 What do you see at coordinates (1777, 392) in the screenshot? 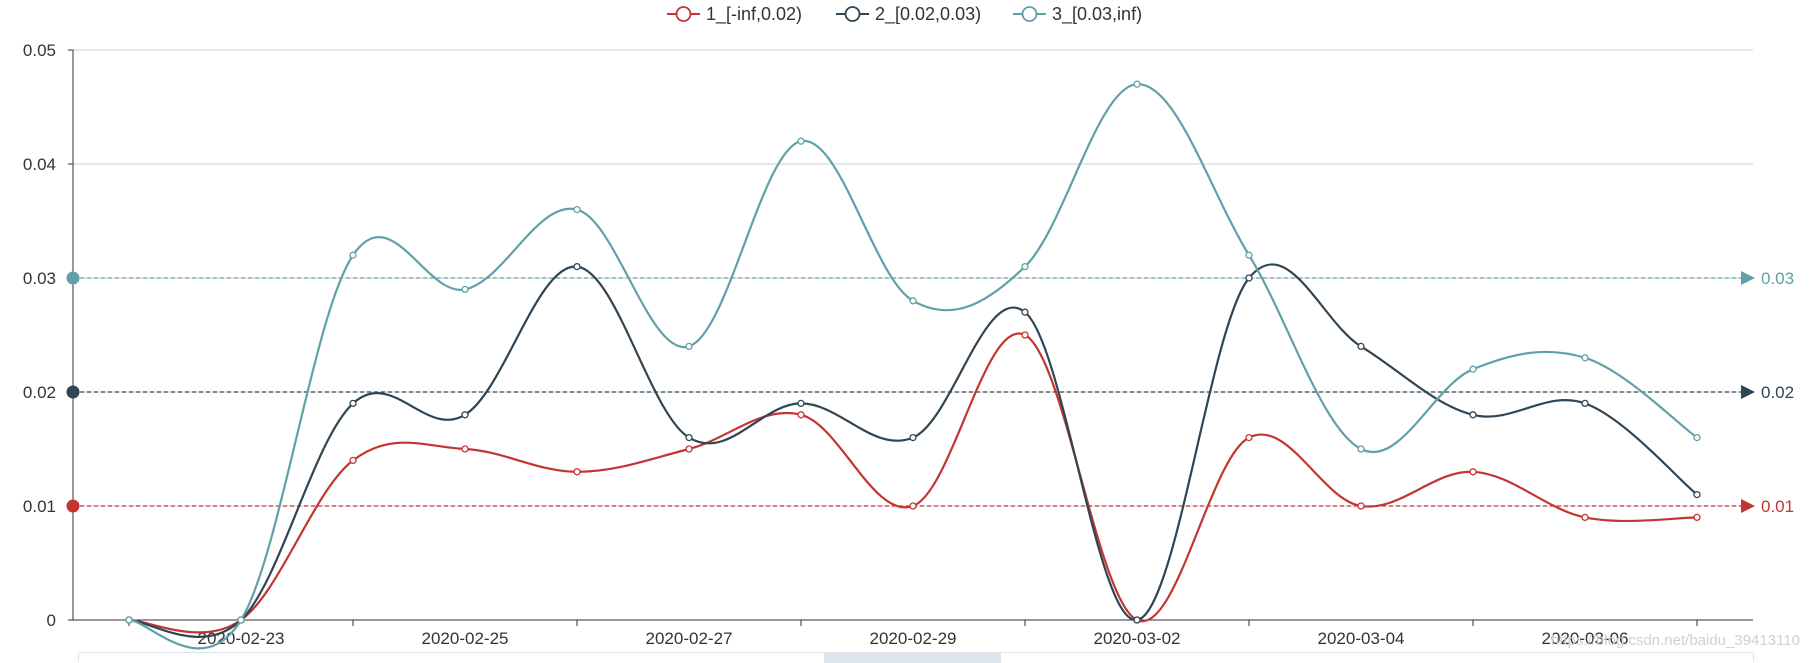
I see `mark-line-label: 0.02` at bounding box center [1777, 392].